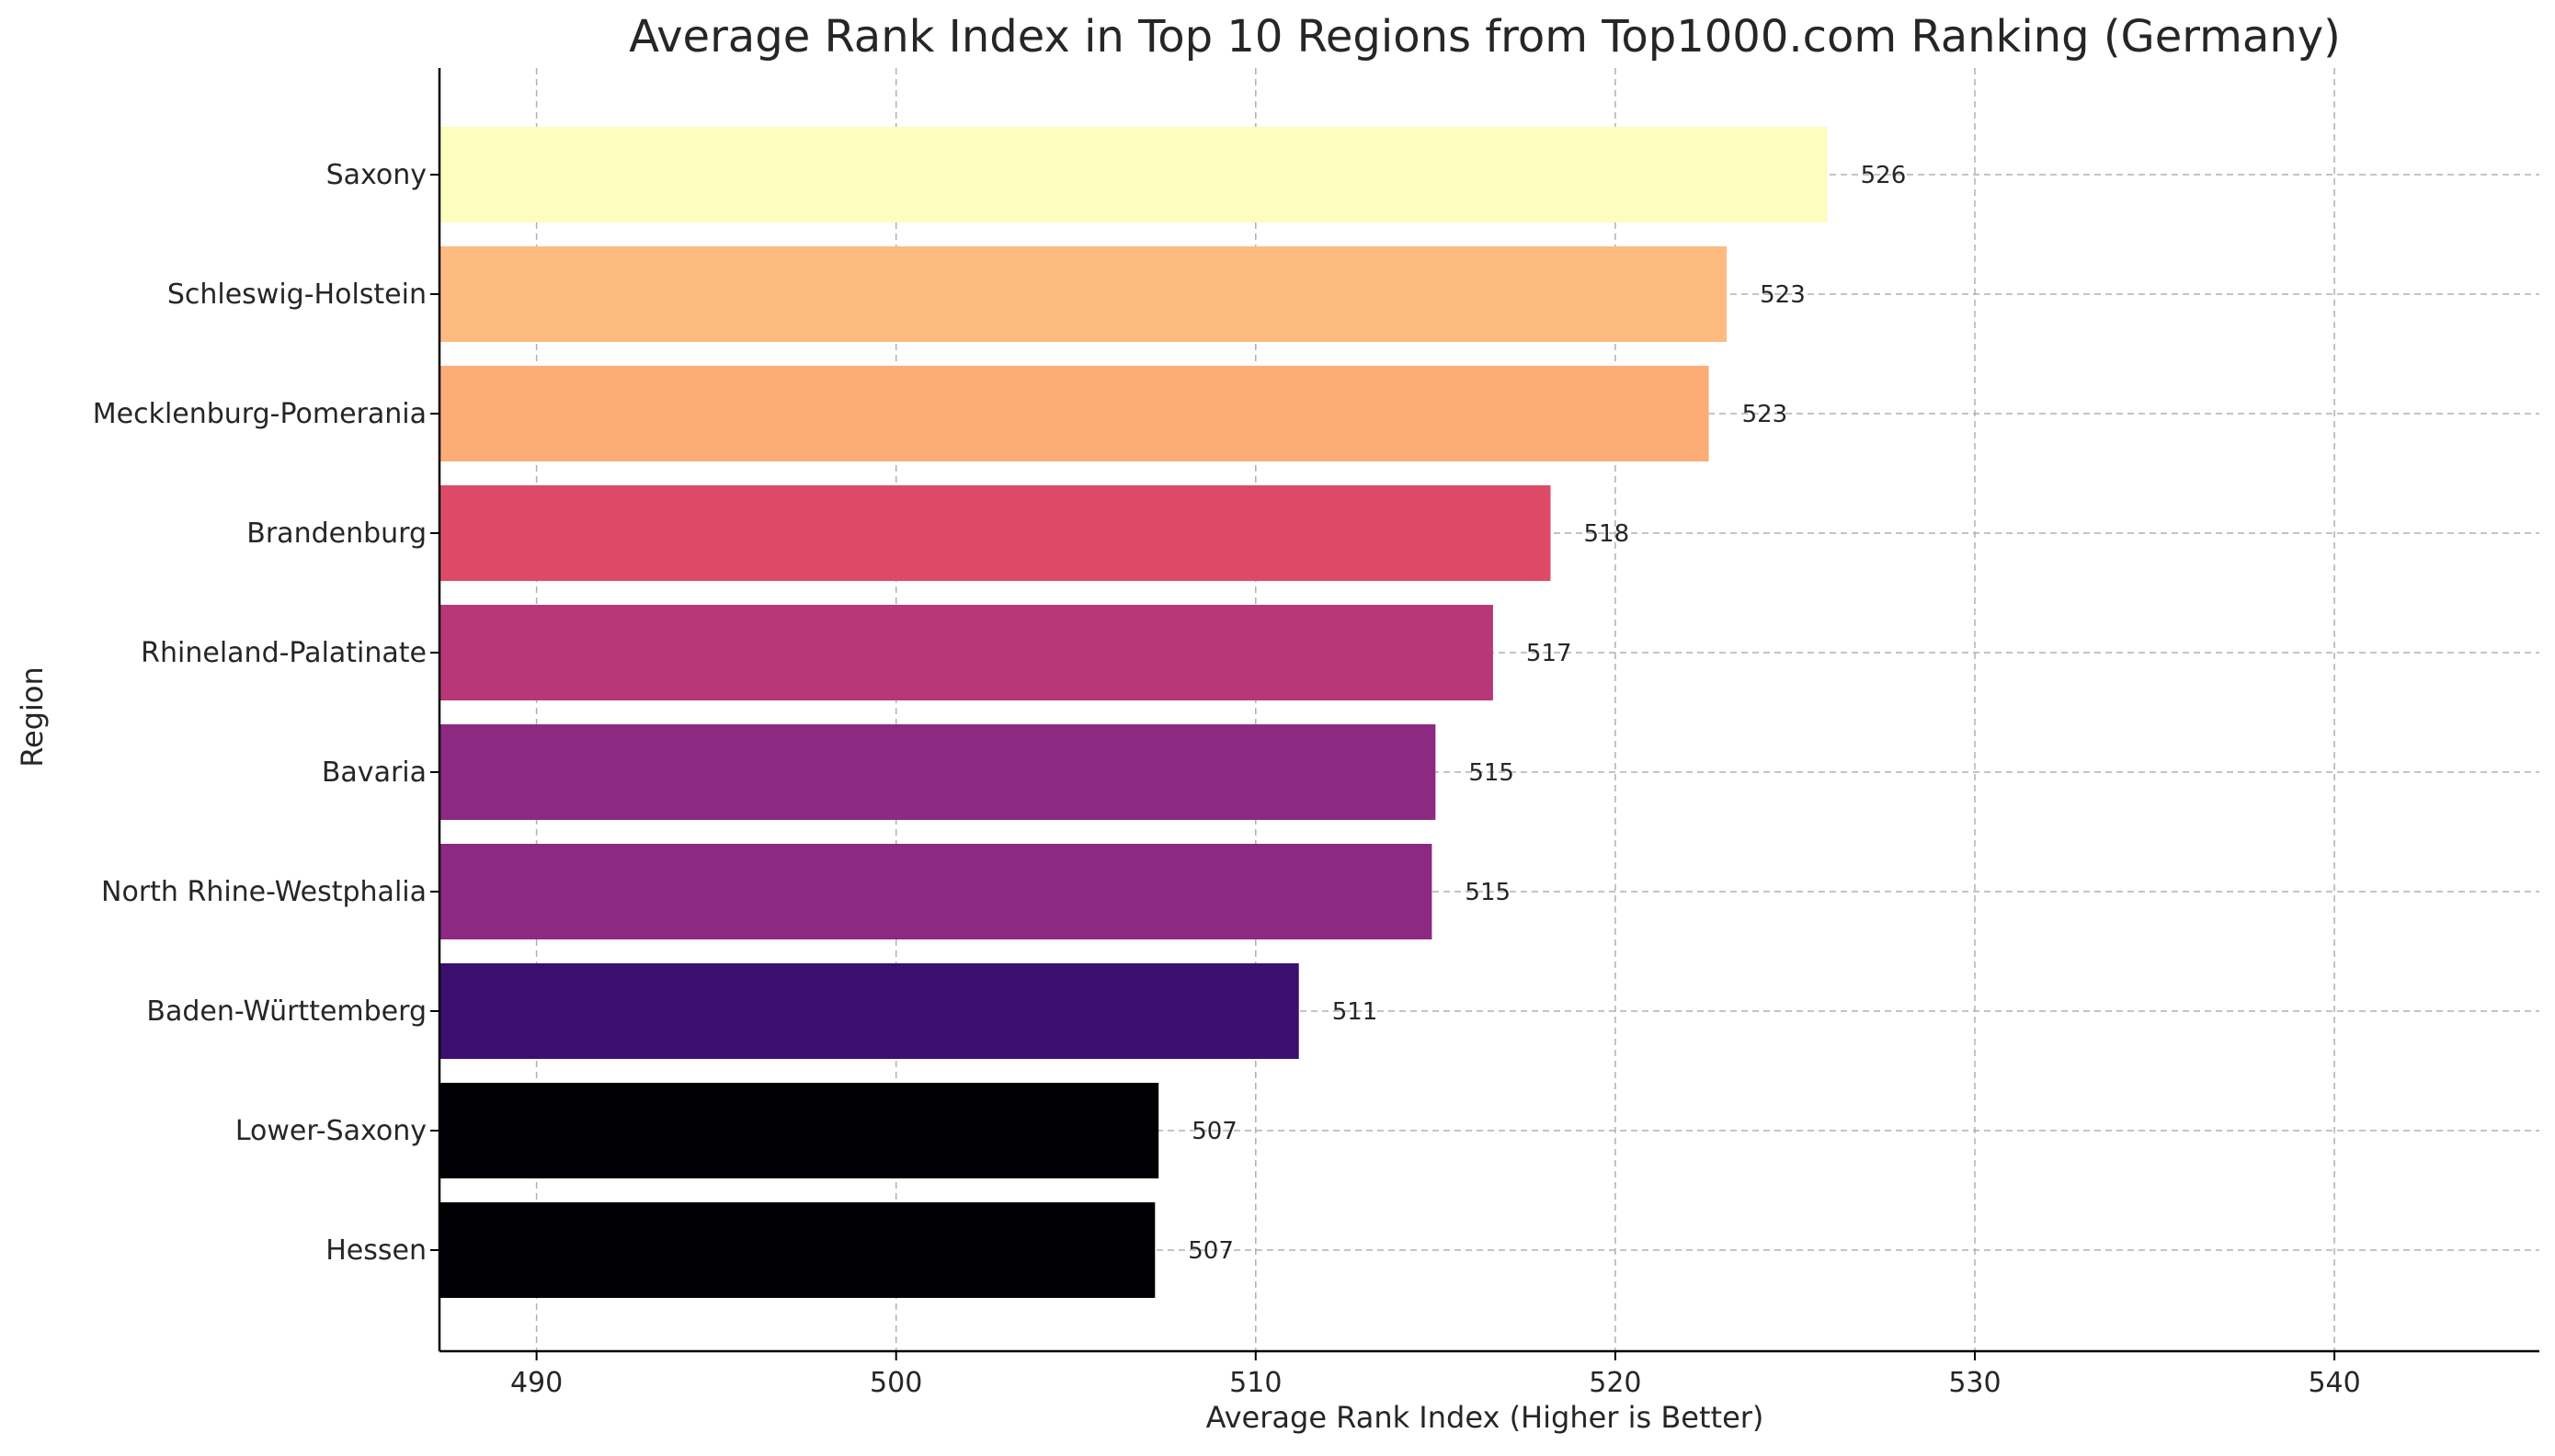 This screenshot has width=2555, height=1456. What do you see at coordinates (1485, 1417) in the screenshot?
I see `x-axis-title: Average Rank Index (Higher is Better)` at bounding box center [1485, 1417].